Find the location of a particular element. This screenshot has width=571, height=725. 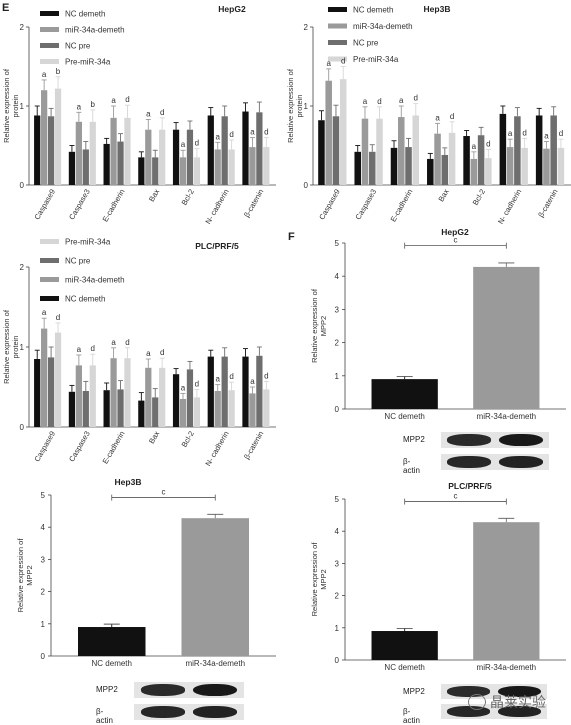

x-tick-label: Caspase9 is located at coordinates (44, 205).